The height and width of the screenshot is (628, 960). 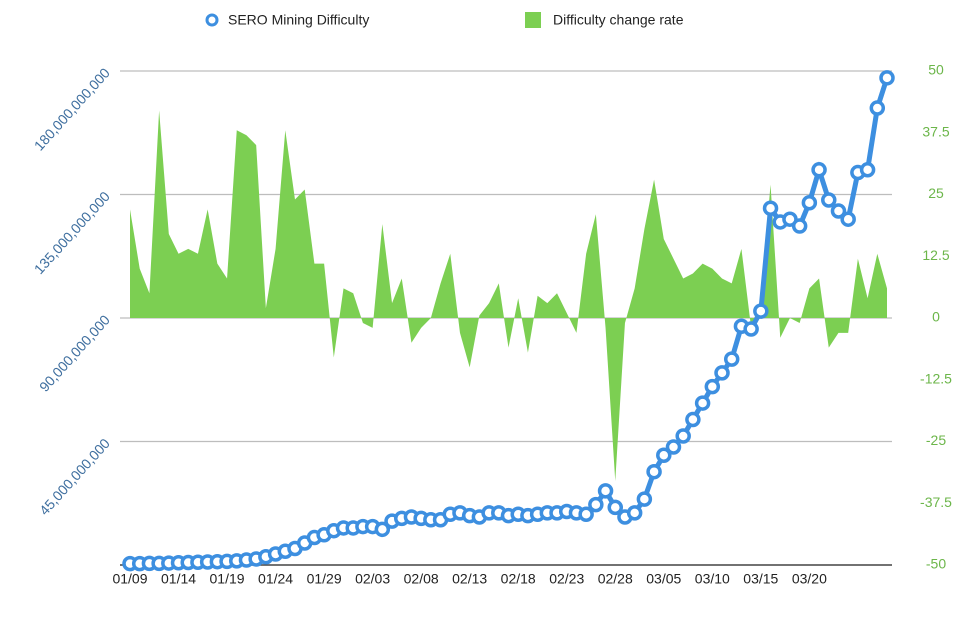 I want to click on x-tick-label: 03/15, so click(x=760, y=579).